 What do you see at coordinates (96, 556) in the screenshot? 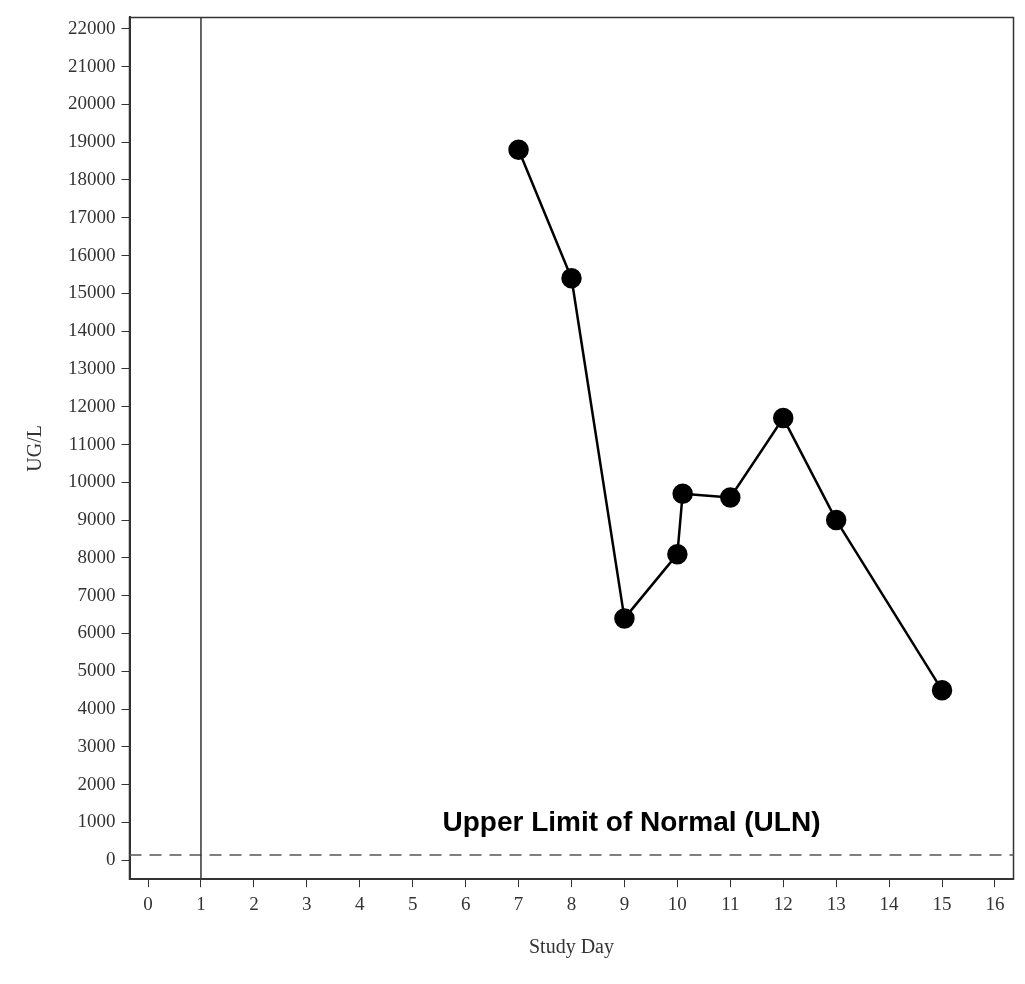
I see `y-tick-label: 8000` at bounding box center [96, 556].